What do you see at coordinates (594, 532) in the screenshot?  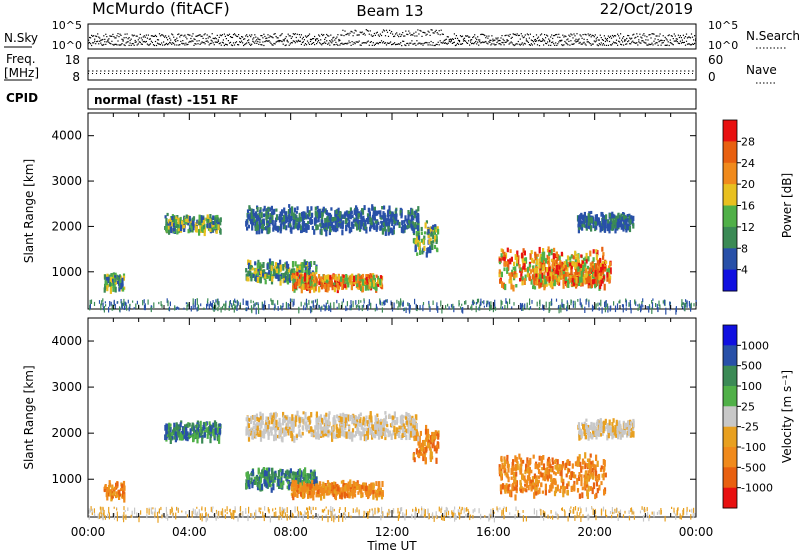 I see `time-tick-label: 20:00` at bounding box center [594, 532].